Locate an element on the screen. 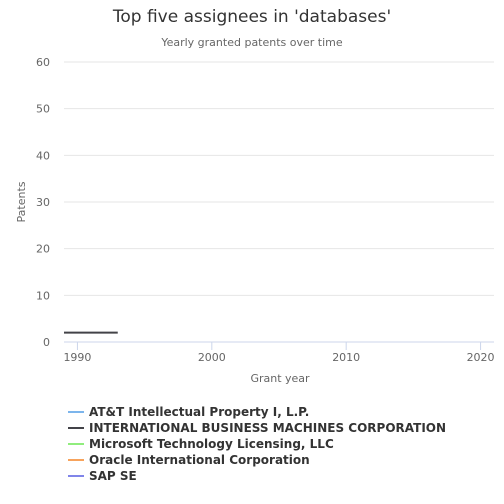 This screenshot has width=504, height=504. legend-label: SAP SE is located at coordinates (113, 476).